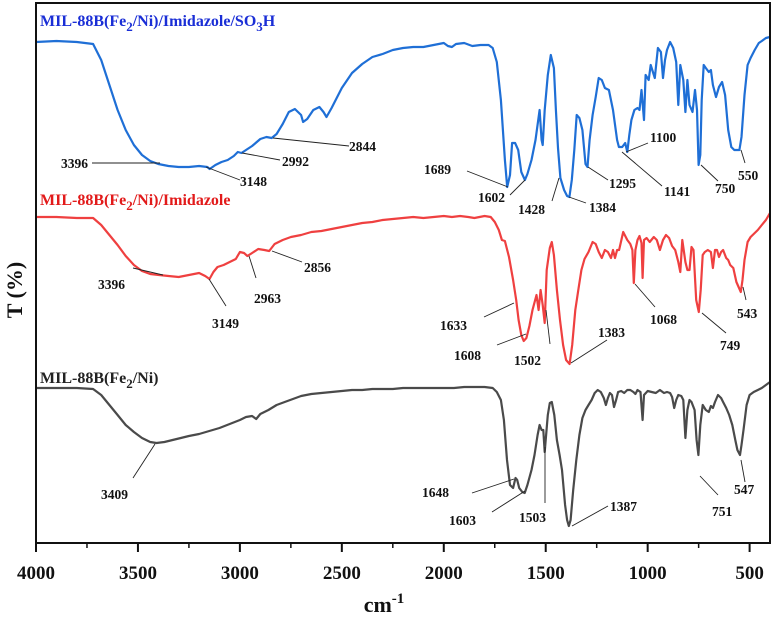 This screenshot has height=619, width=774. Describe the element at coordinates (135, 202) in the screenshot. I see `series-label-1: MIL-88B(Fe2/Ni)/Imidazole` at that location.